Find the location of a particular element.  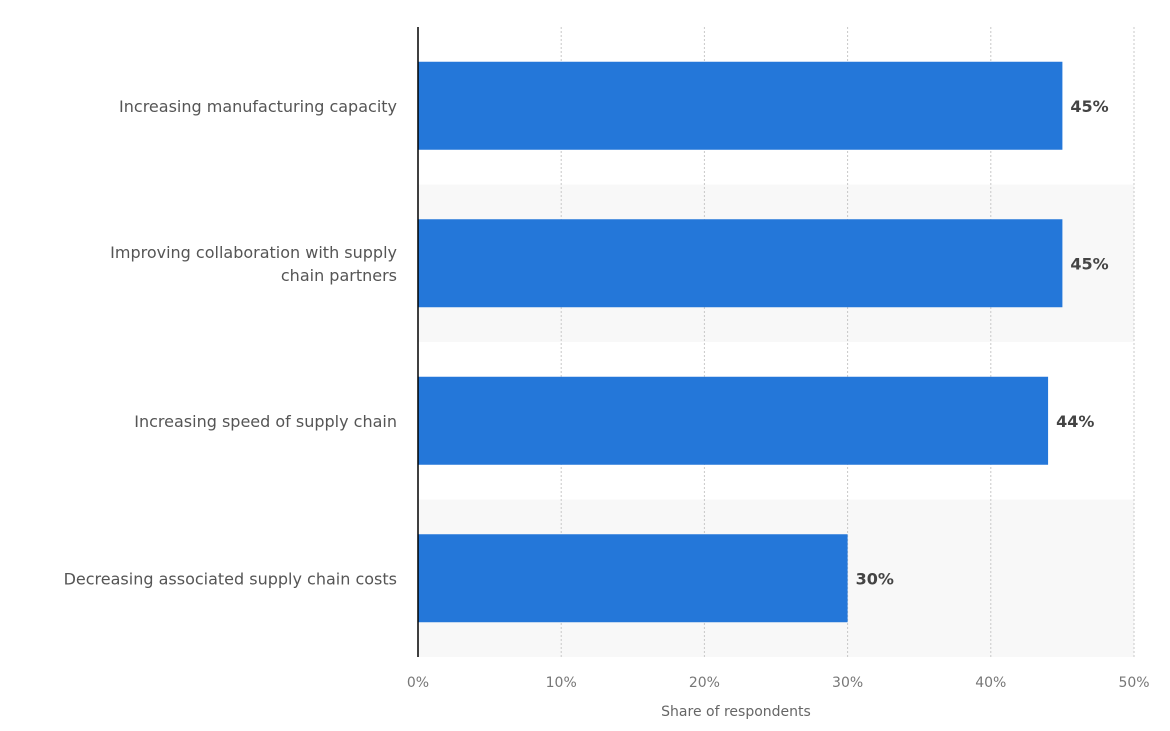

category-label: Decreasing associated supply chain costs is located at coordinates (230, 578).